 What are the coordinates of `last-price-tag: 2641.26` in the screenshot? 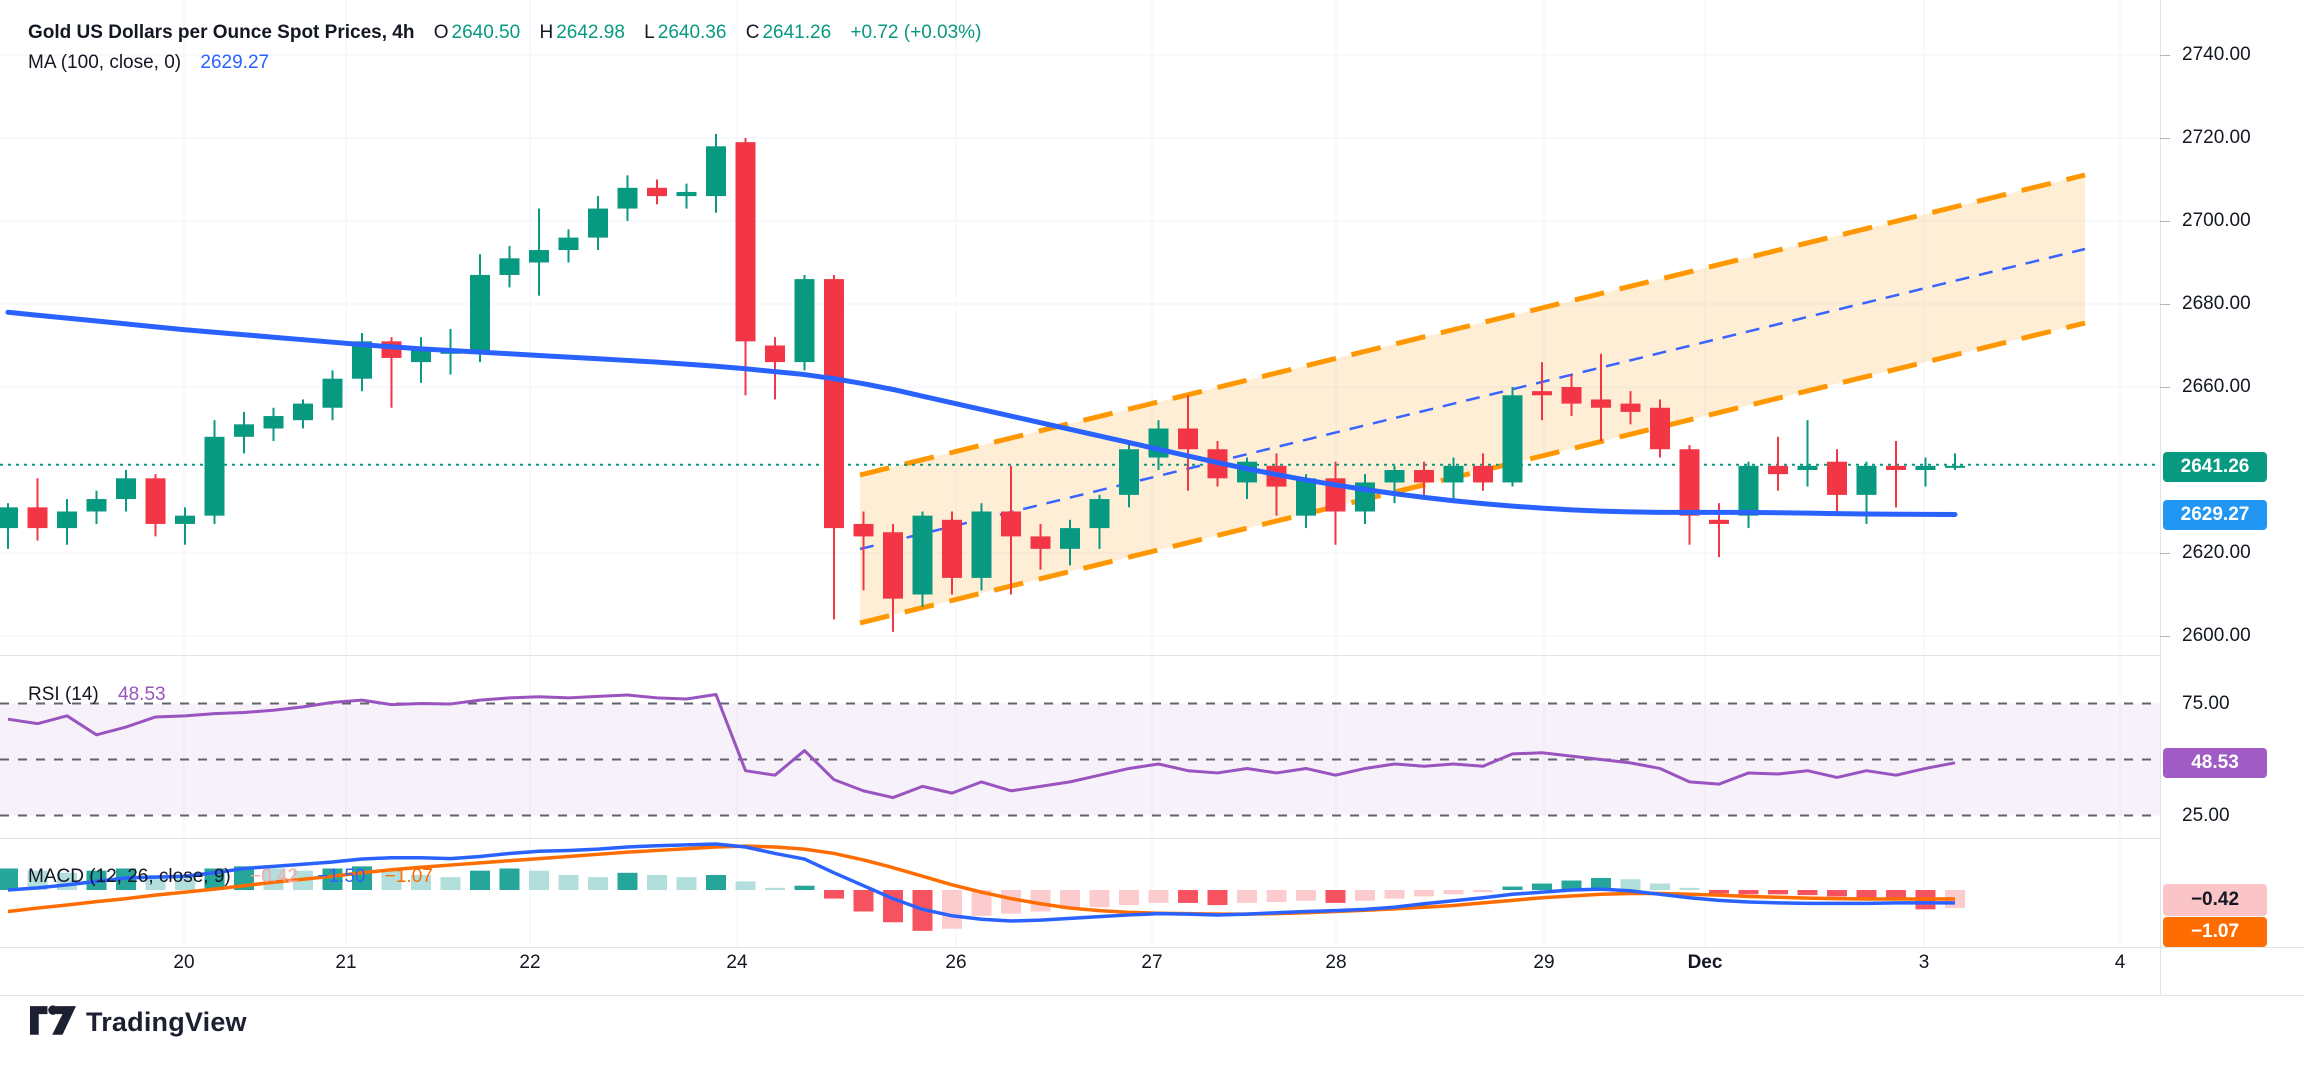 It's located at (2215, 467).